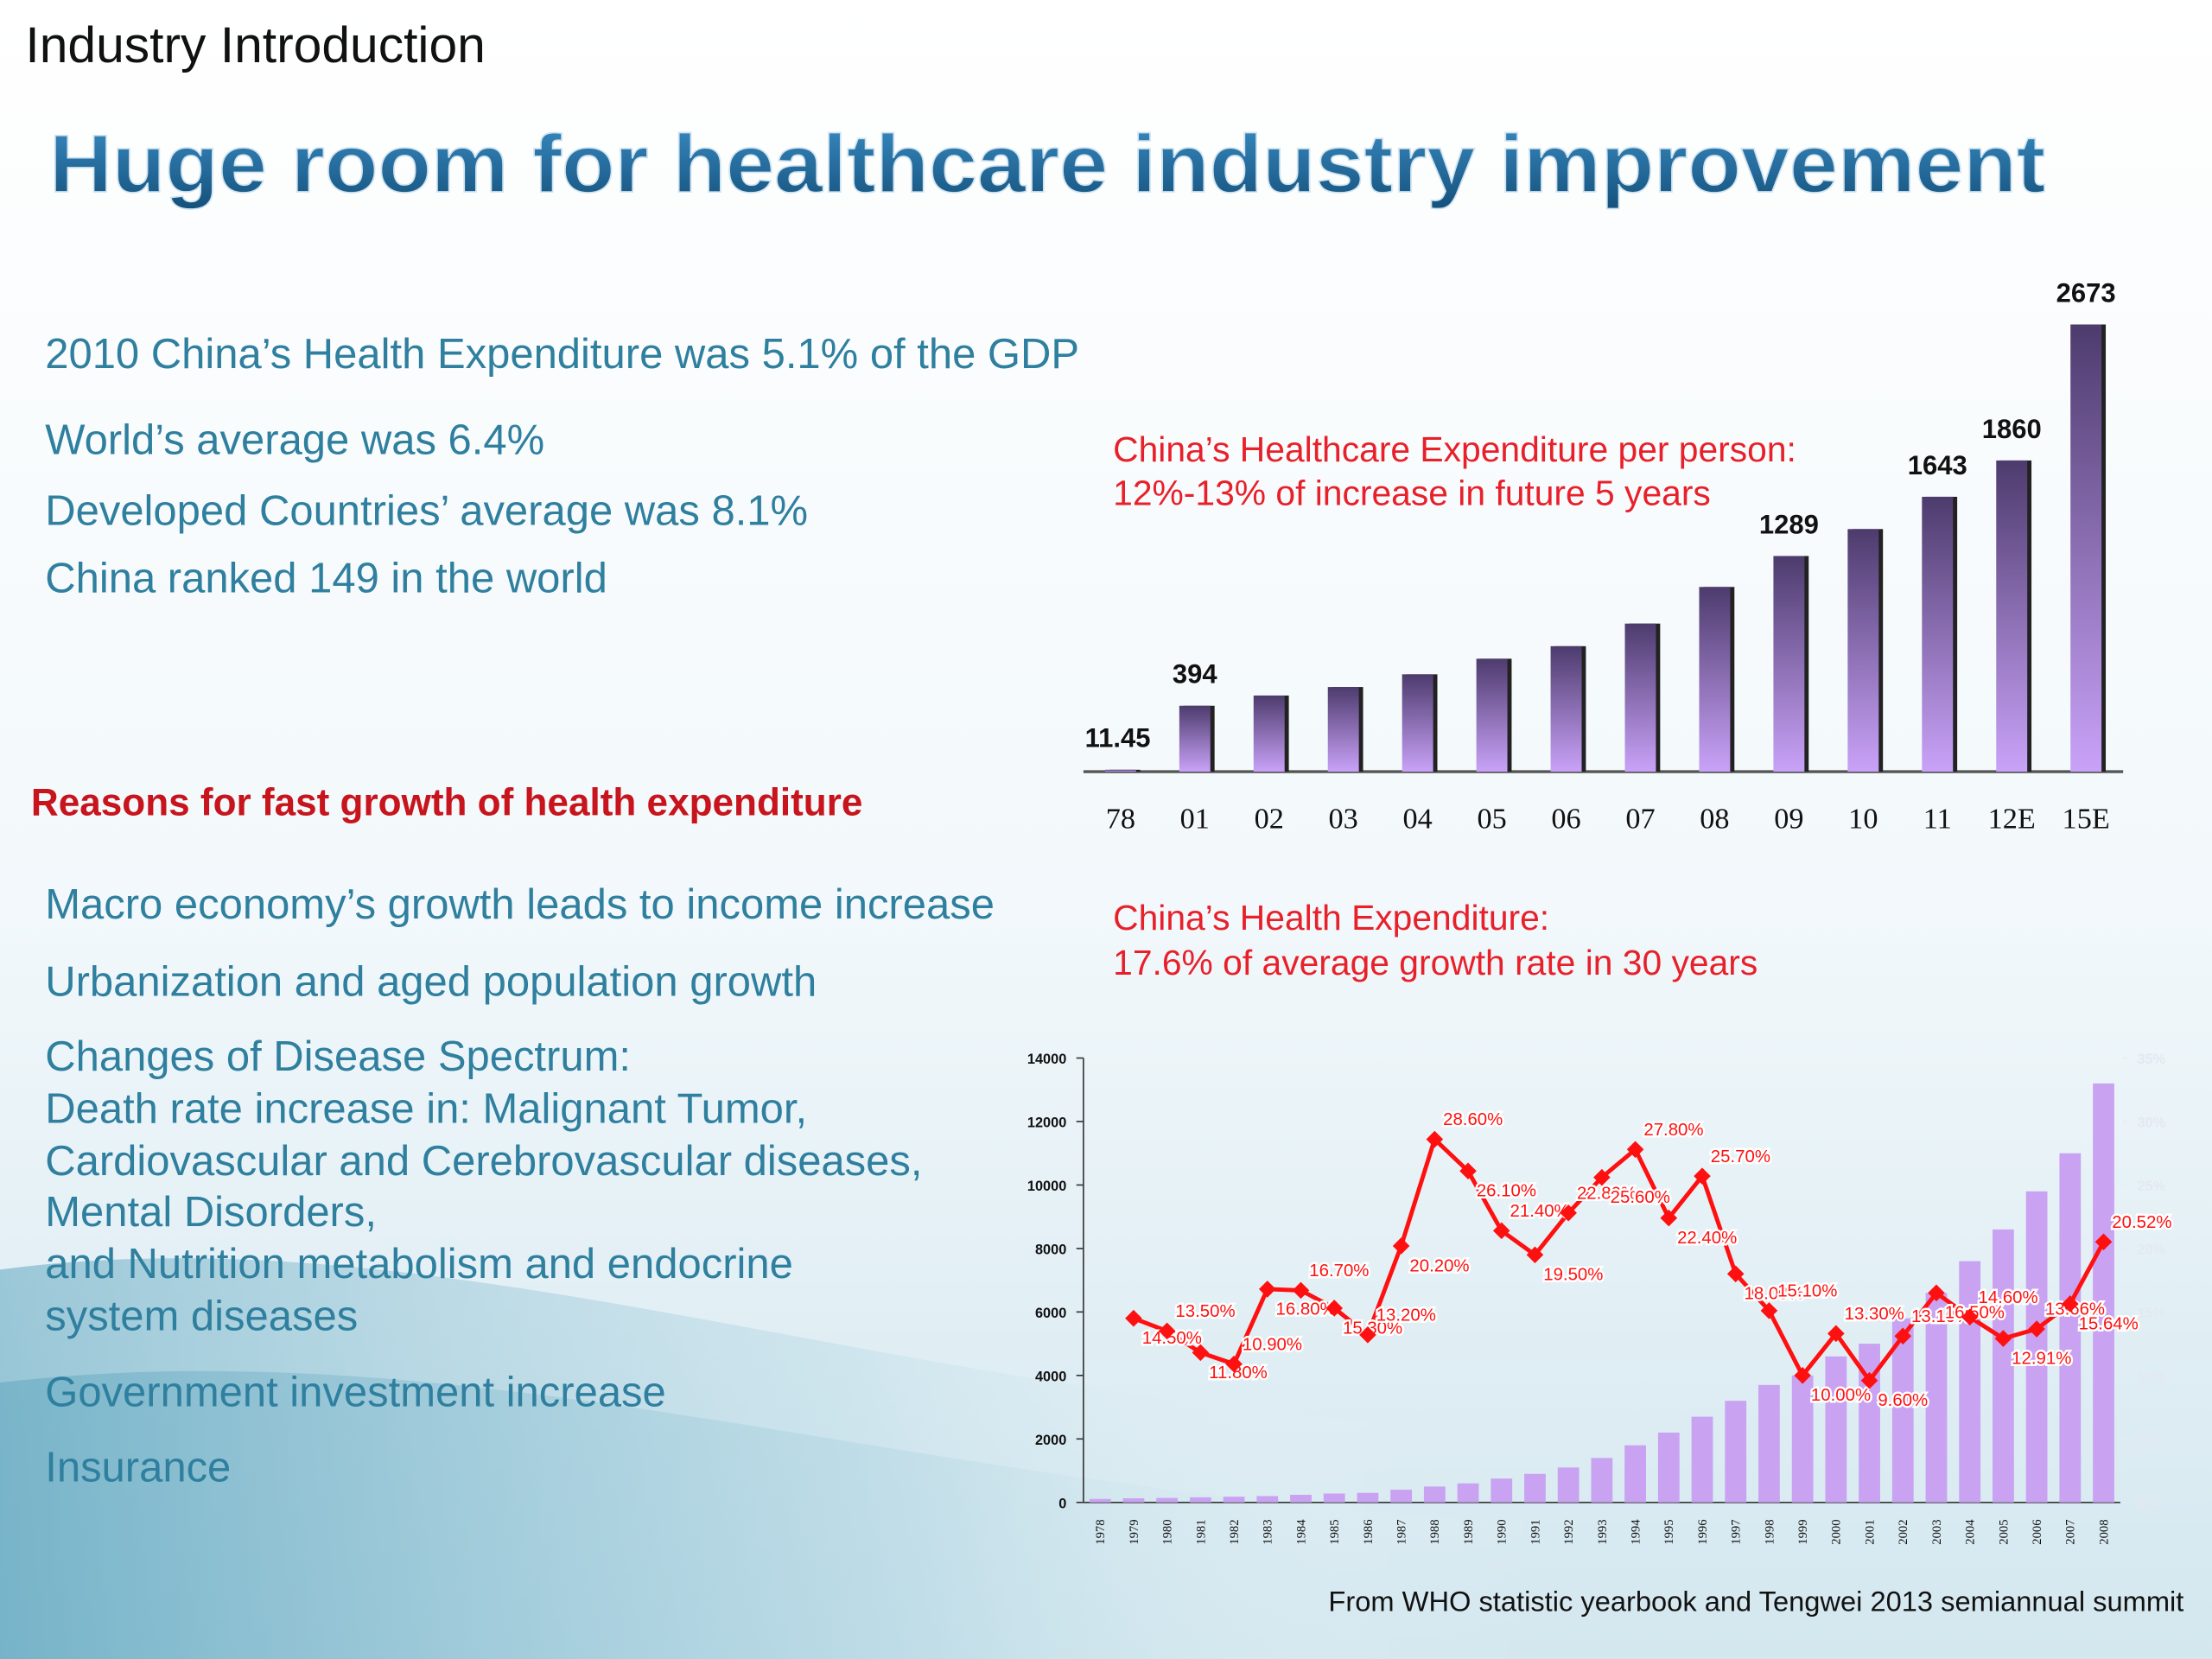 Image resolution: width=2212 pixels, height=1659 pixels. I want to click on y-tick-label: 10000, so click(1046, 1186).